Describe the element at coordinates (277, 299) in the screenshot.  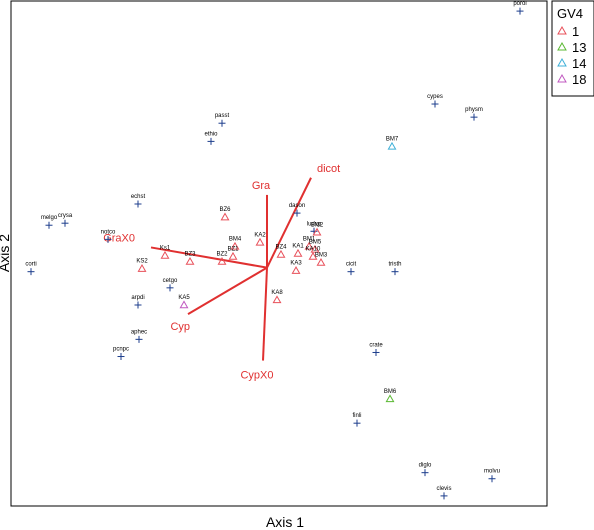
I see `site-marker-ka8` at that location.